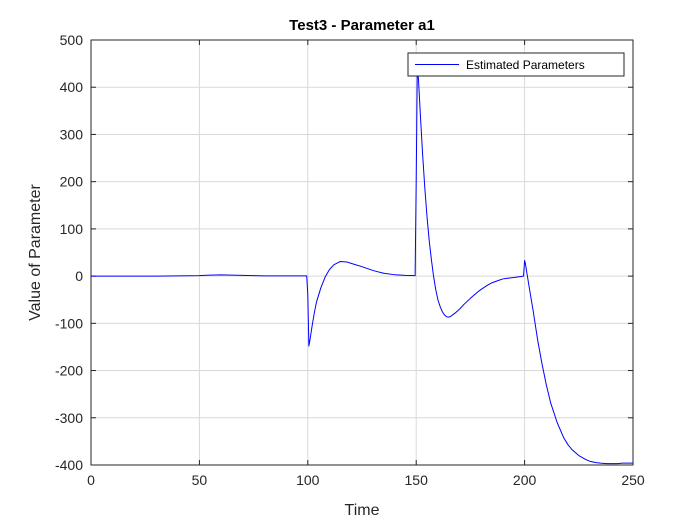 This screenshot has height=525, width=700. Describe the element at coordinates (91, 480) in the screenshot. I see `x-tick-label: 0` at that location.